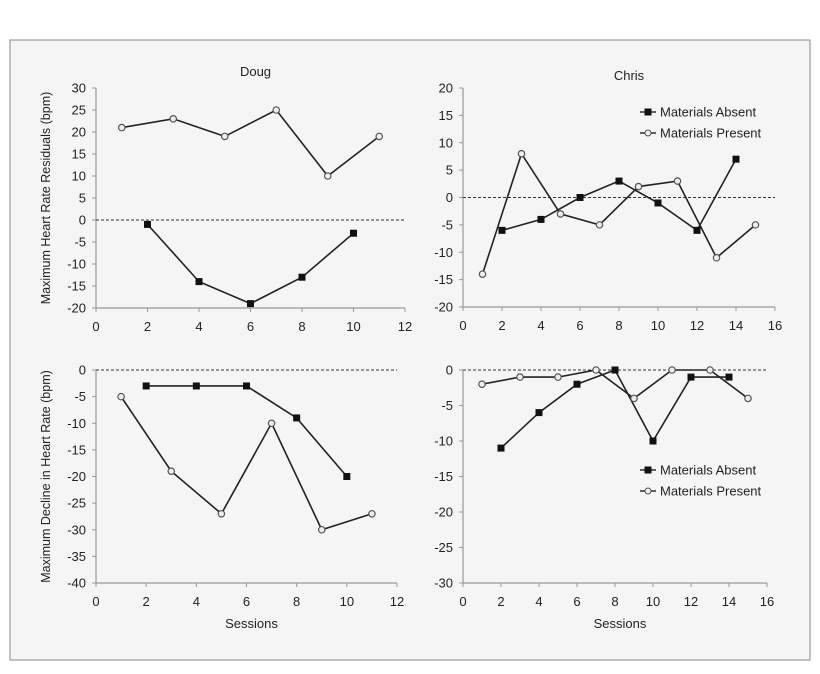 The width and height of the screenshot is (820, 674). Describe the element at coordinates (443, 583) in the screenshot. I see `y-tick-label: -30` at that location.